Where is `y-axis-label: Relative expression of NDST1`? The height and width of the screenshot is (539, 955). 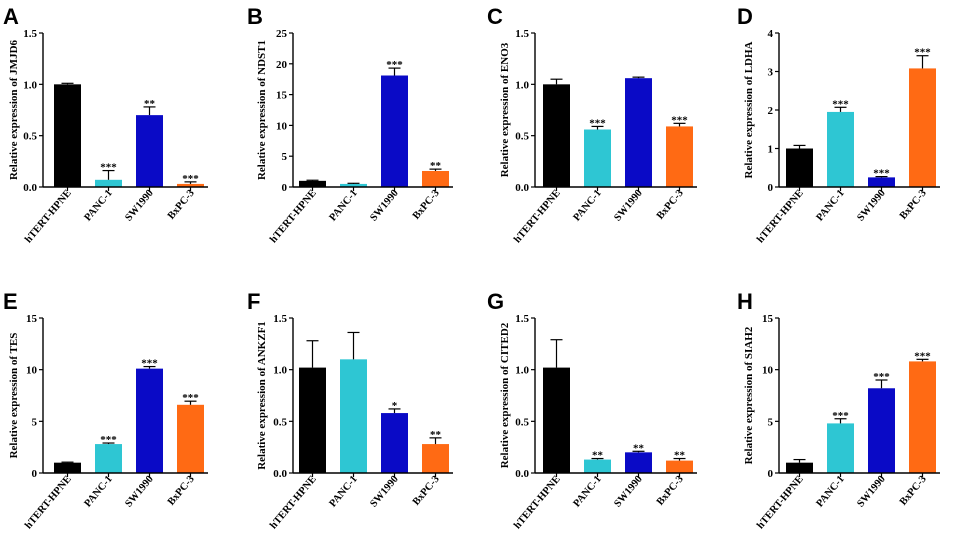 y-axis-label: Relative expression of NDST1 is located at coordinates (262, 110).